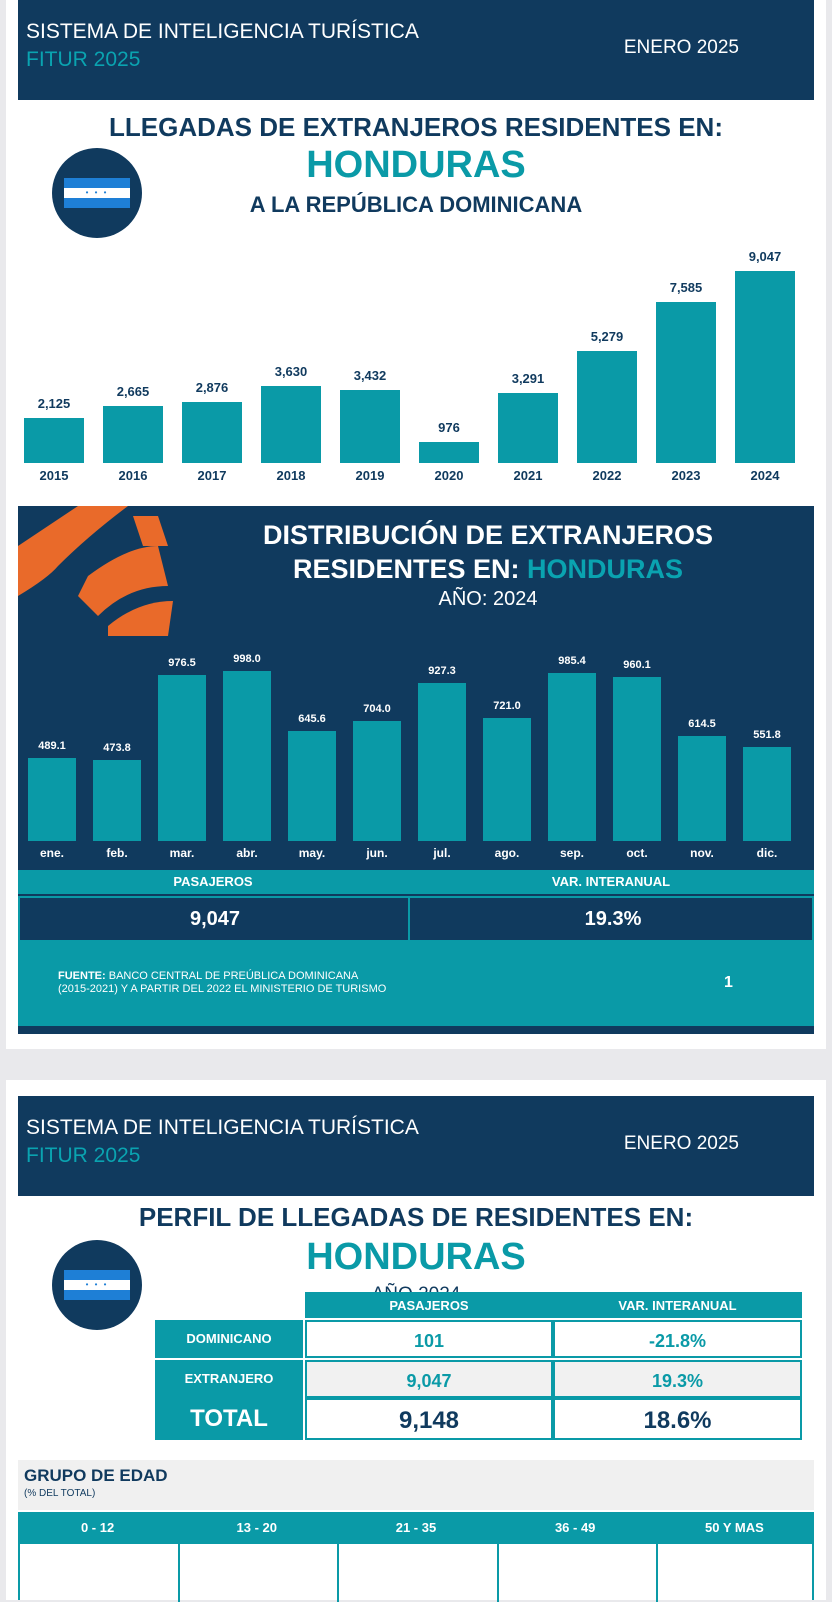 The image size is (832, 1602). What do you see at coordinates (488, 535) in the screenshot?
I see `distribution-title: DISTRIBUCIÓN DE EXTRANJEROS` at bounding box center [488, 535].